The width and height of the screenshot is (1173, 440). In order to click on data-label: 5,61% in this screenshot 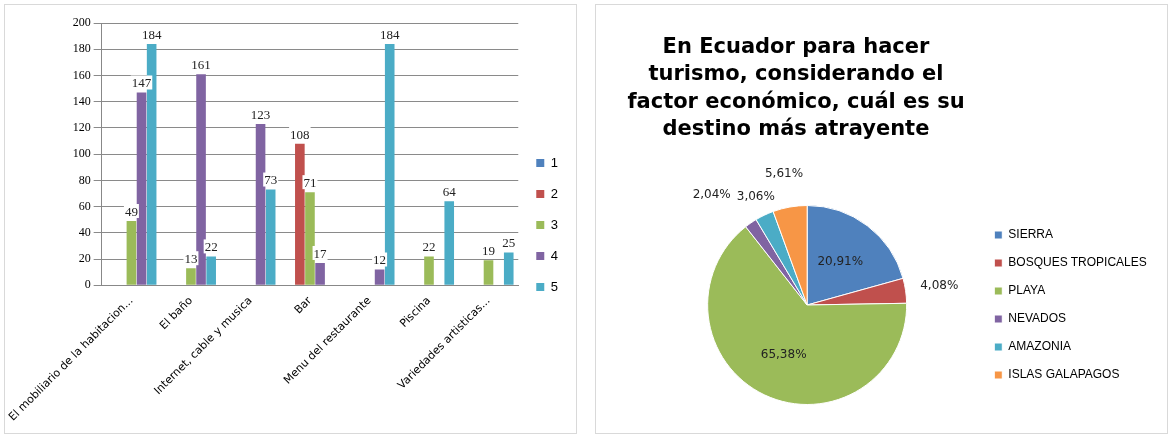, I will do `click(784, 172)`.